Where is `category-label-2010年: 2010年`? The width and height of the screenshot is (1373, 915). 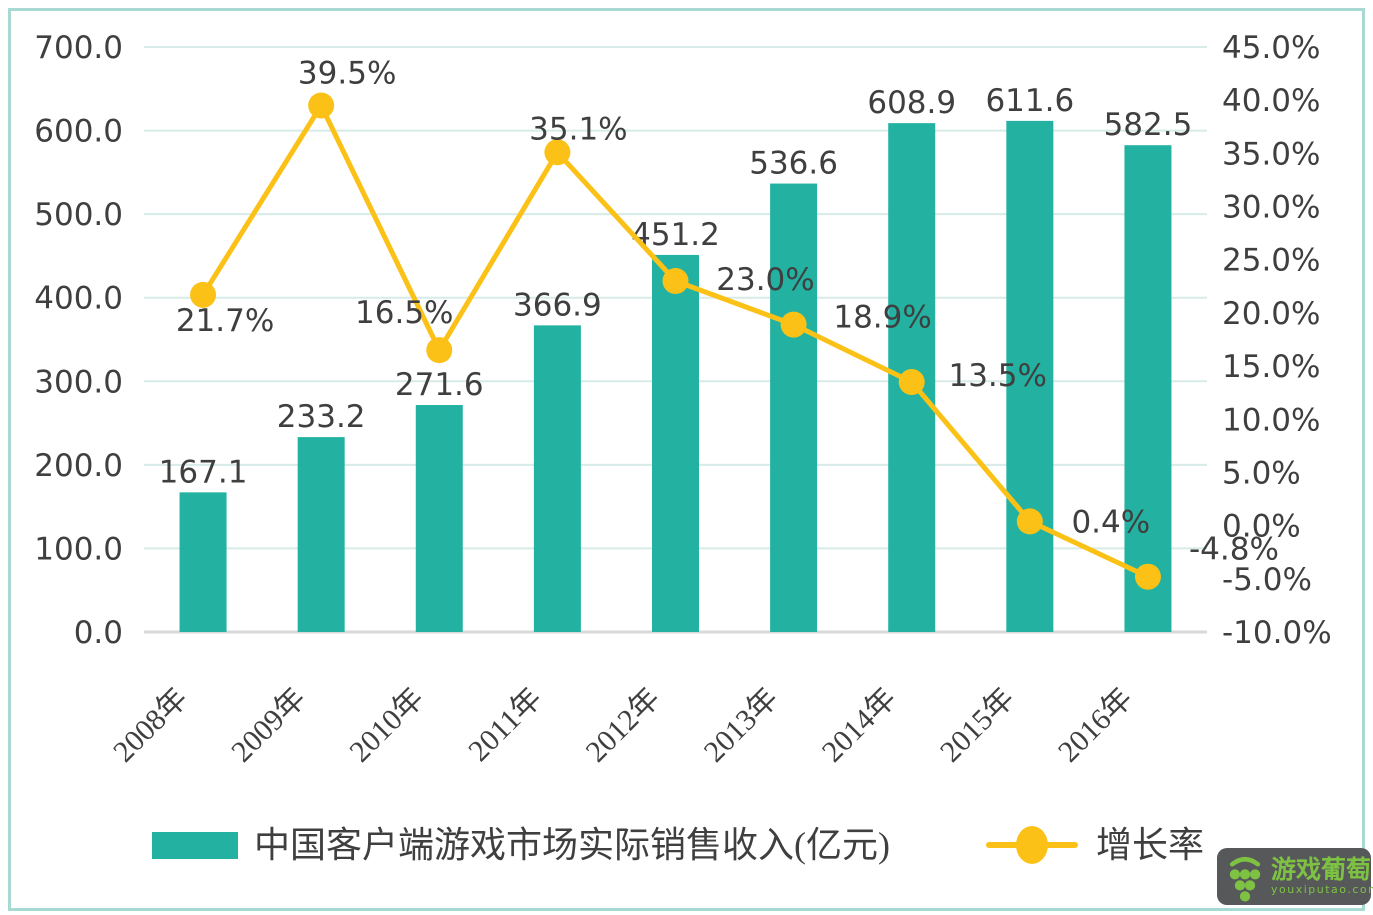
category-label-2010年: 2010年 is located at coordinates (386, 725).